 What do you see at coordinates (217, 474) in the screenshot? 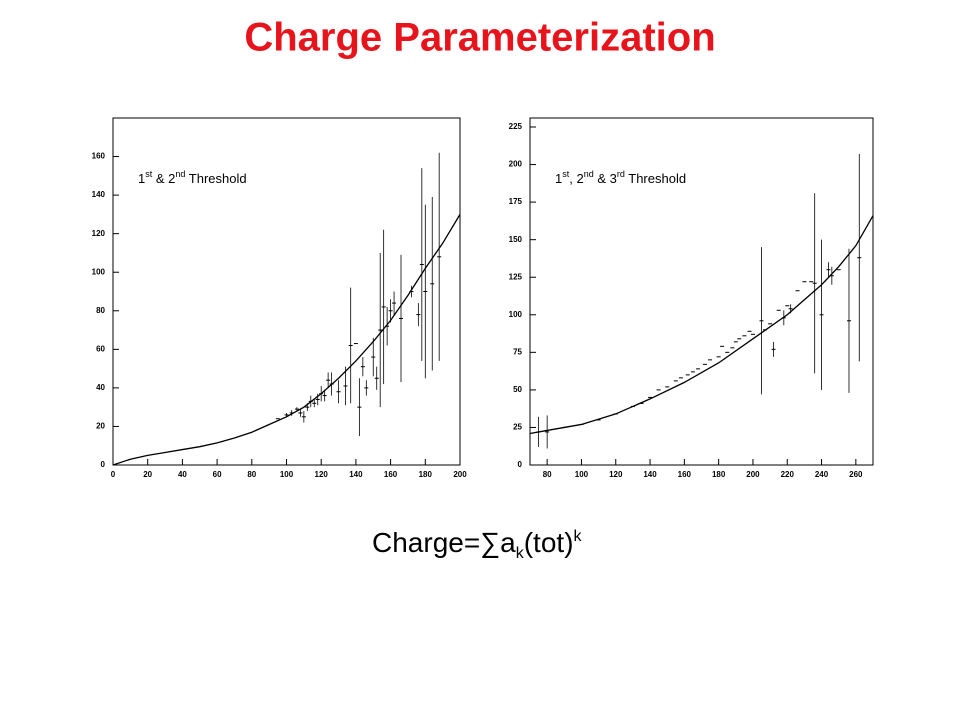
I see `x-tick-label: 60` at bounding box center [217, 474].